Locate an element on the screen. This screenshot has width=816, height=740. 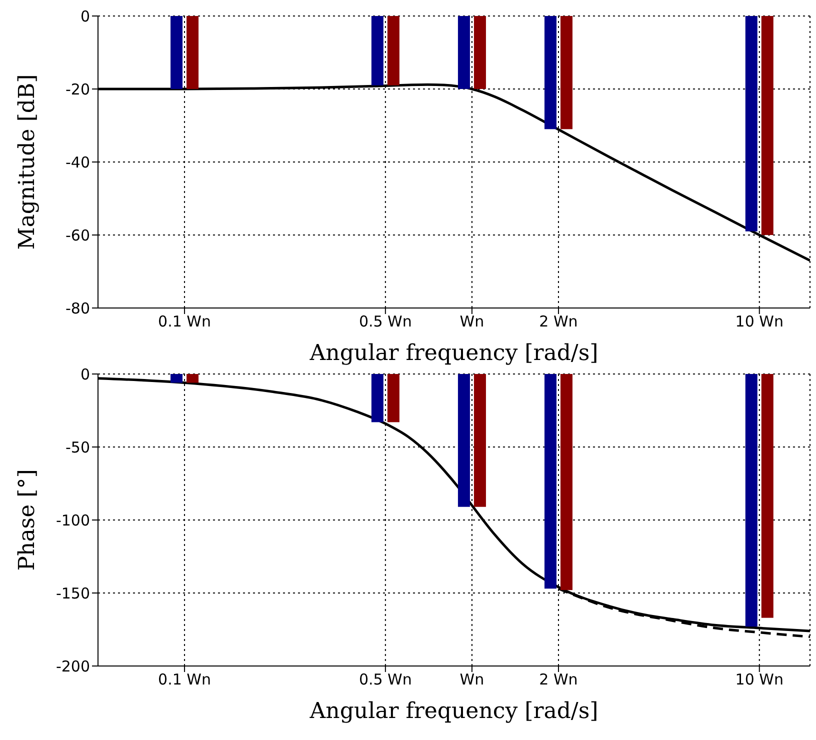
y-axis-title: Magnitude [dB] is located at coordinates (27, 162).